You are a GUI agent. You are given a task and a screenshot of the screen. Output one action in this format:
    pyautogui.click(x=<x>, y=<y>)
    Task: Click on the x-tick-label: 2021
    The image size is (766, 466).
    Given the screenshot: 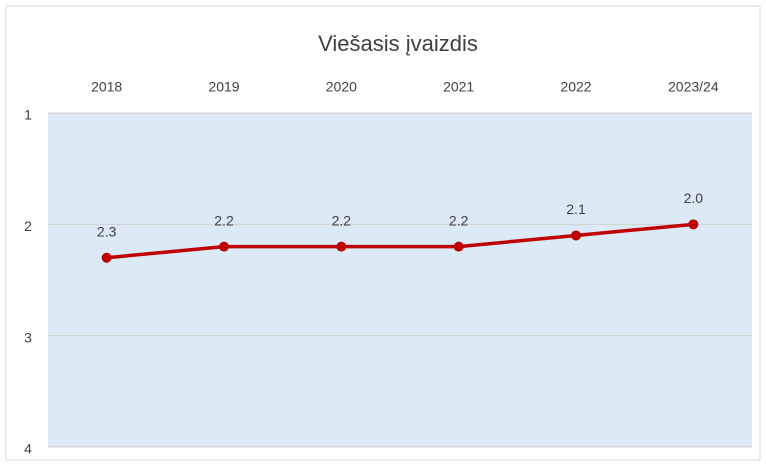 What is the action you would take?
    pyautogui.click(x=458, y=87)
    